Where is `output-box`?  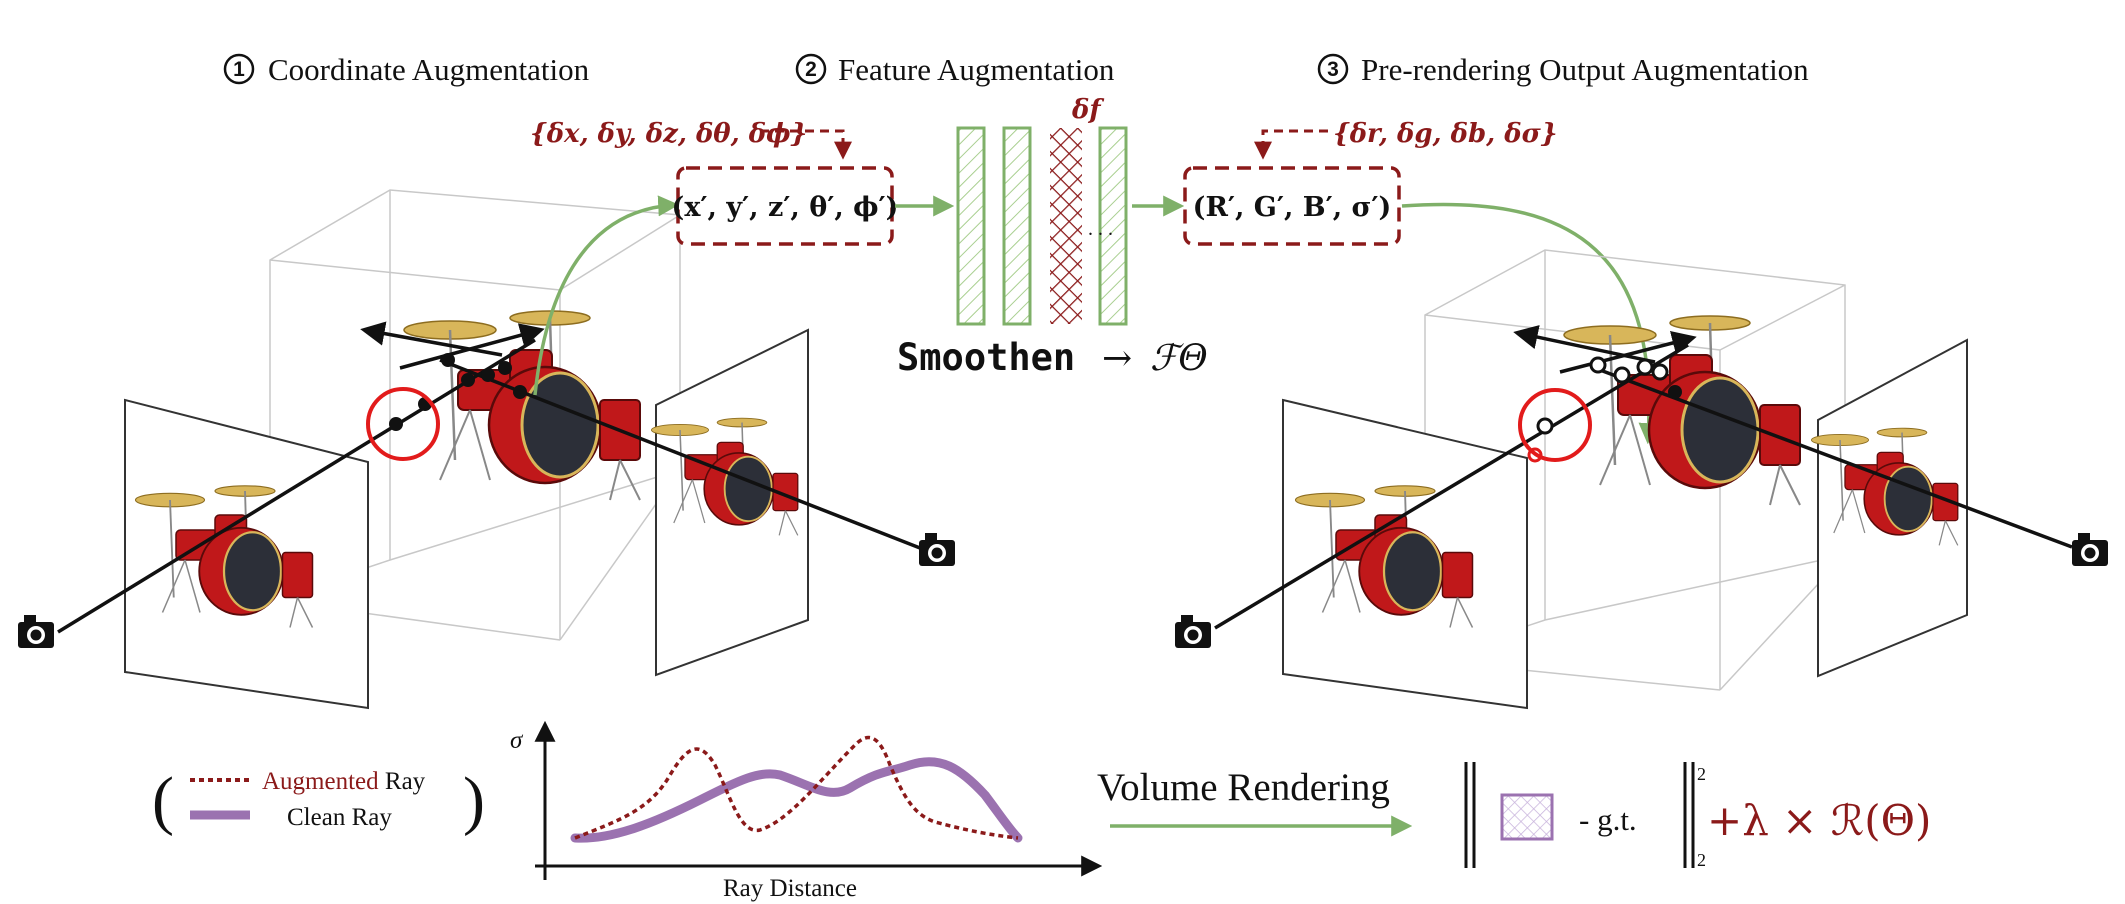 output-box is located at coordinates (1292, 206).